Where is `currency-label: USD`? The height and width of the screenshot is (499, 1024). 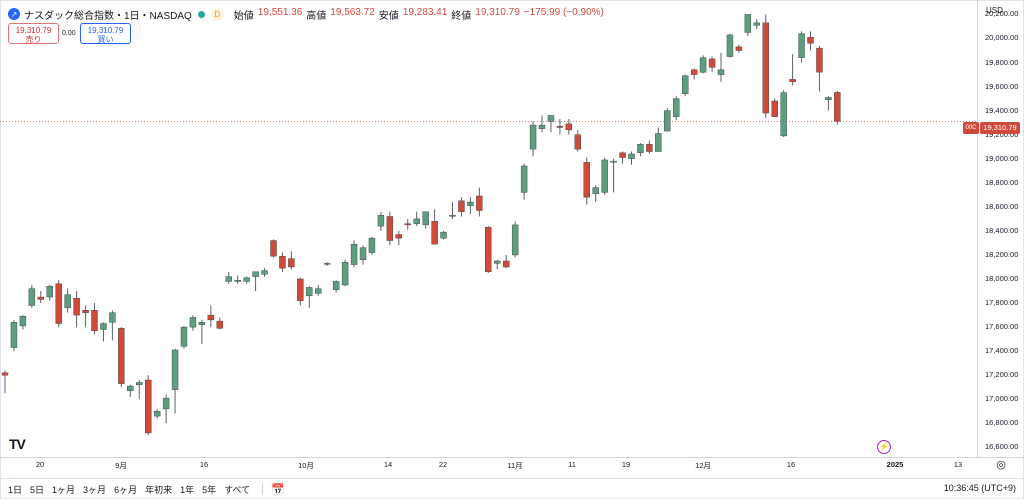
currency-label: USD is located at coordinates (994, 10).